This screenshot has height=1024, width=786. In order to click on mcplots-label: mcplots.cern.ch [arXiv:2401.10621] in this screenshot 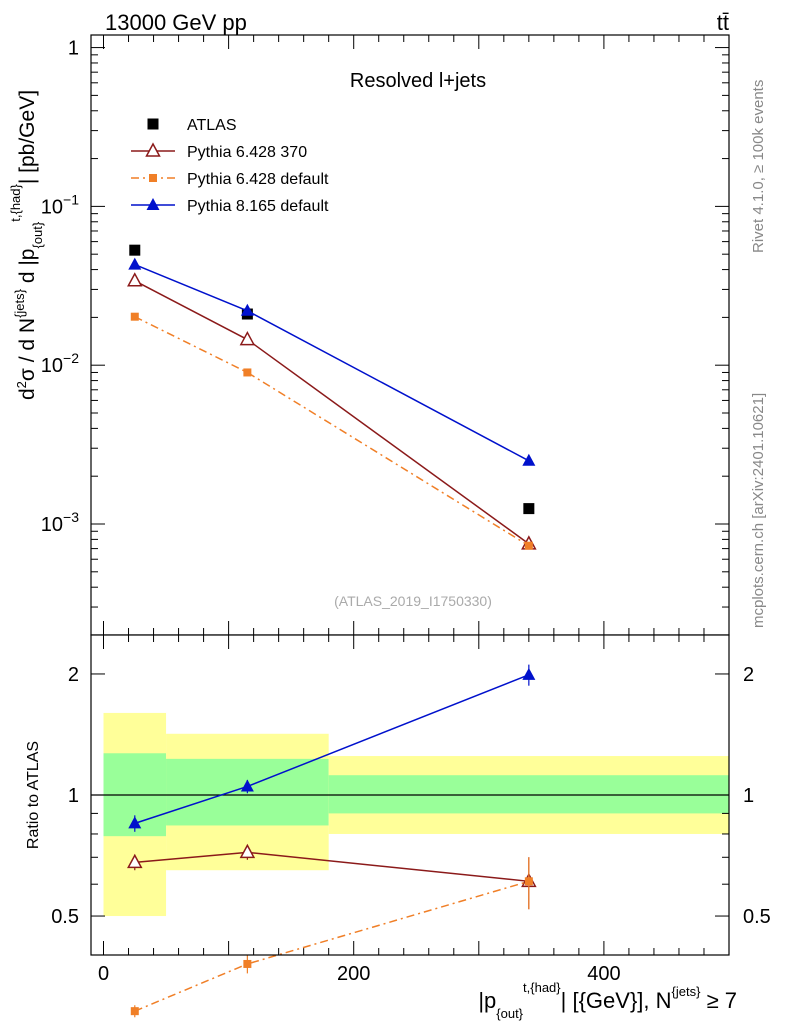, I will do `click(758, 510)`.